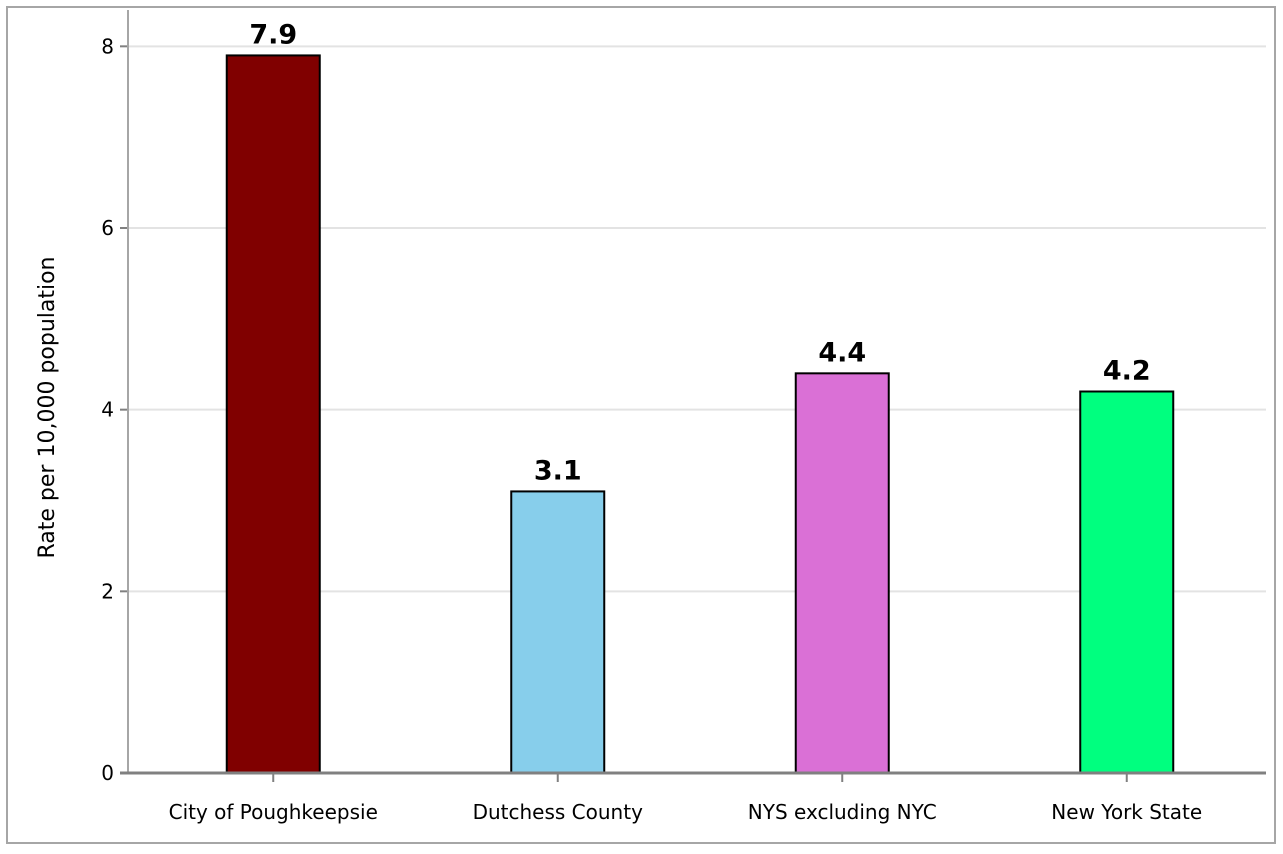  Describe the element at coordinates (842, 352) in the screenshot. I see `bar-value-label: 4.4` at that location.